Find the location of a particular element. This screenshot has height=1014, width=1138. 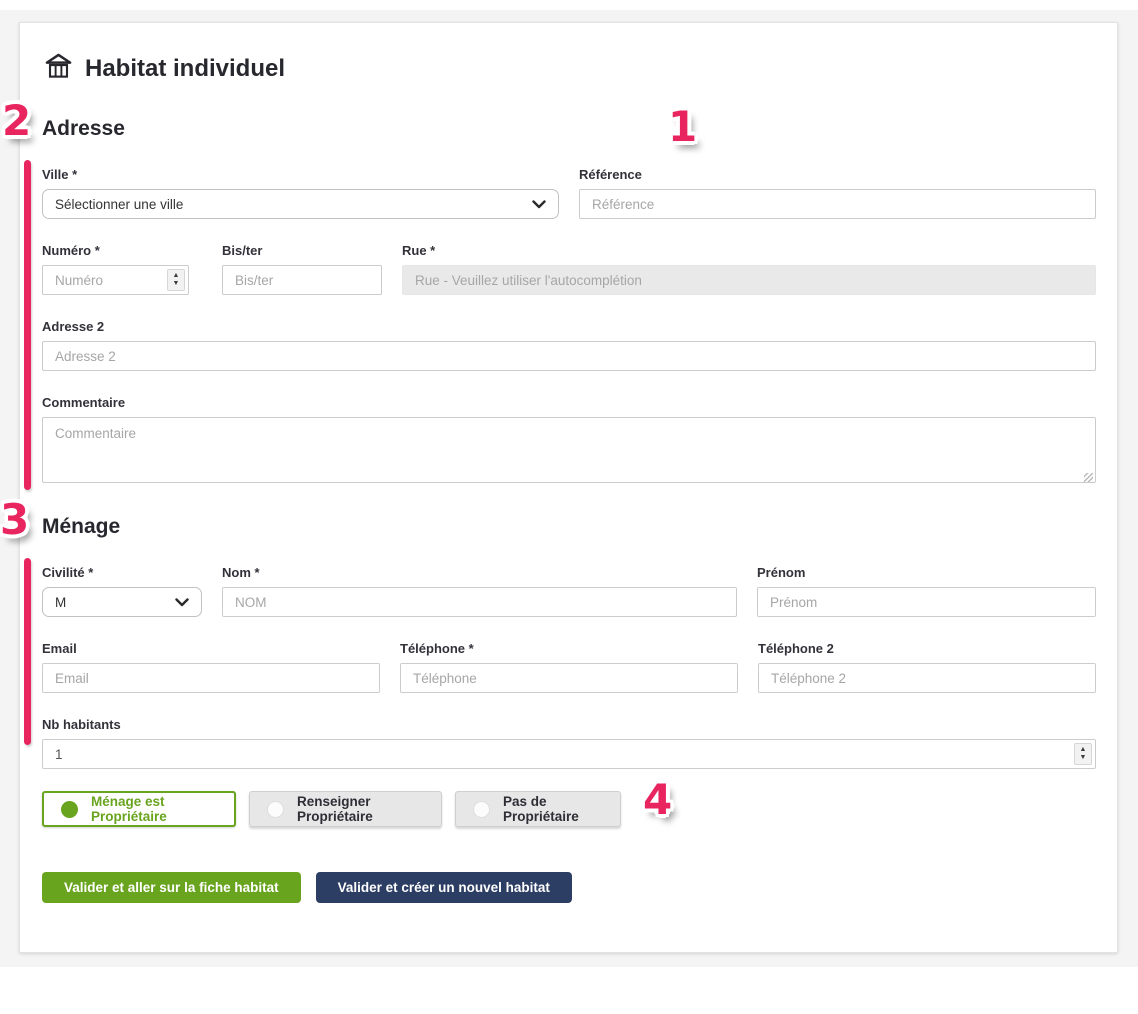

telephone-field: Téléphone * is located at coordinates (569, 667).